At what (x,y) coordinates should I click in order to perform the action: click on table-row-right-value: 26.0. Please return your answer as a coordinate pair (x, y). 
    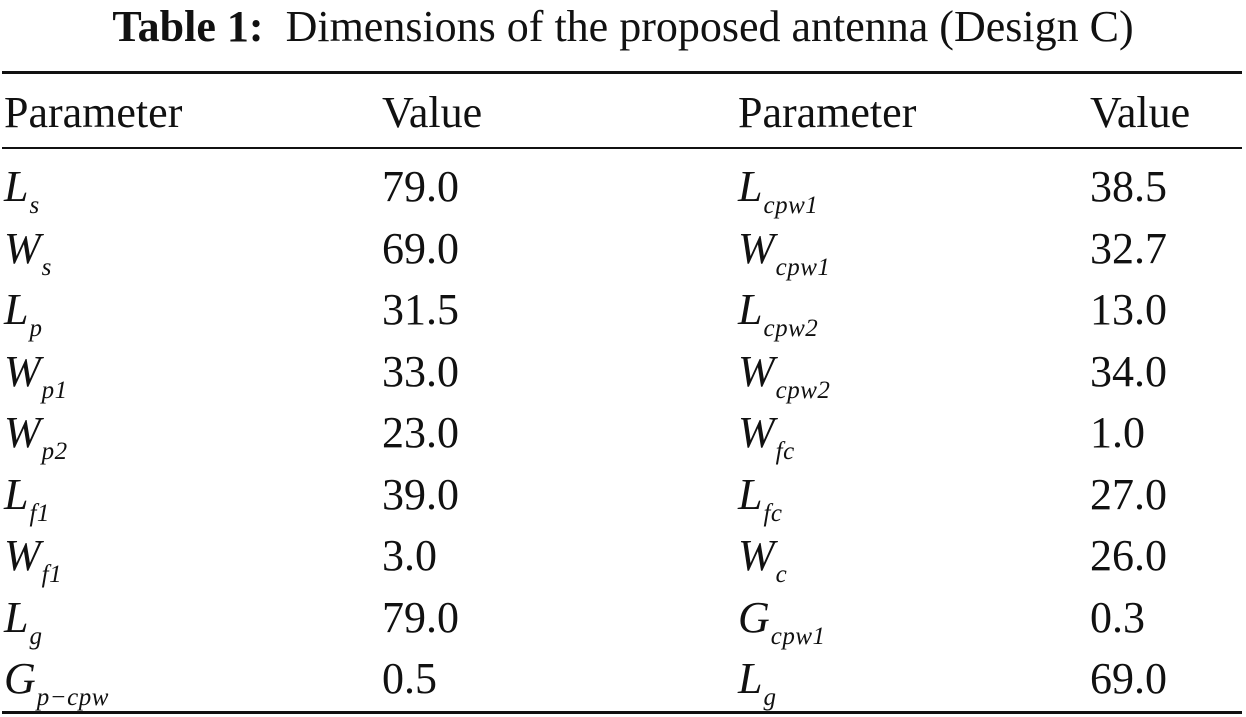
    Looking at the image, I should click on (1128, 555).